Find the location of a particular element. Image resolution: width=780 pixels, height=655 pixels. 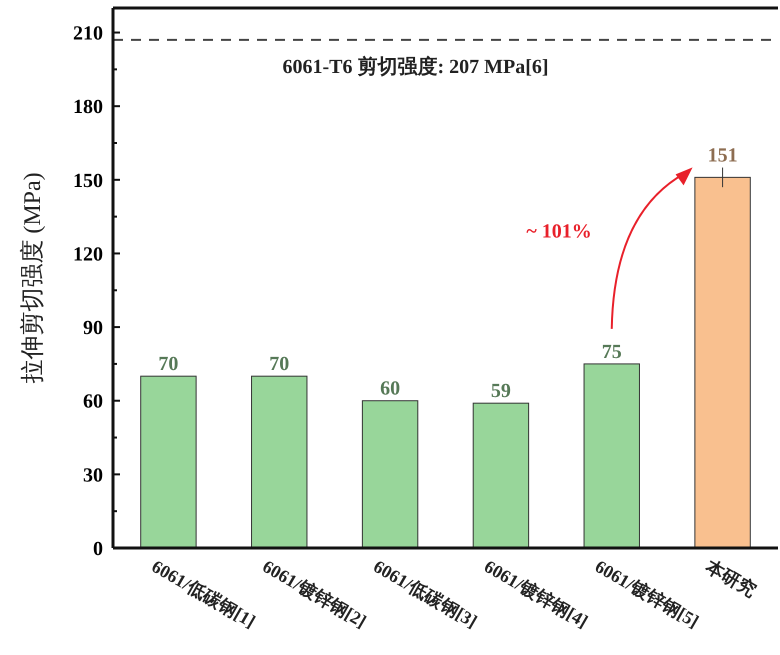

data-label: 59 is located at coordinates (500, 391).